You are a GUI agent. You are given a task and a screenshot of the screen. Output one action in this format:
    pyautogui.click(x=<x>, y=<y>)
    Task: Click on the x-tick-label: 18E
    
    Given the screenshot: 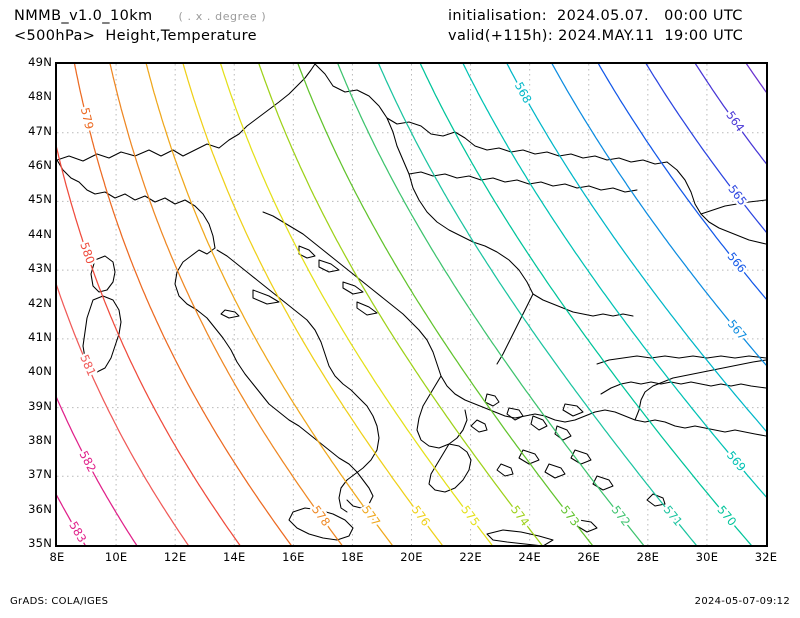 What is the action you would take?
    pyautogui.click(x=352, y=557)
    